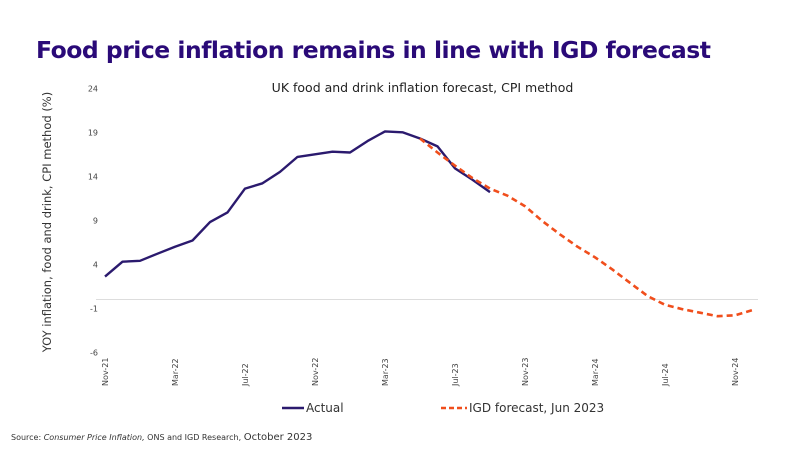 This screenshot has height=450, width=800. What do you see at coordinates (325, 408) in the screenshot?
I see `legend-label-actual: Actual` at bounding box center [325, 408].